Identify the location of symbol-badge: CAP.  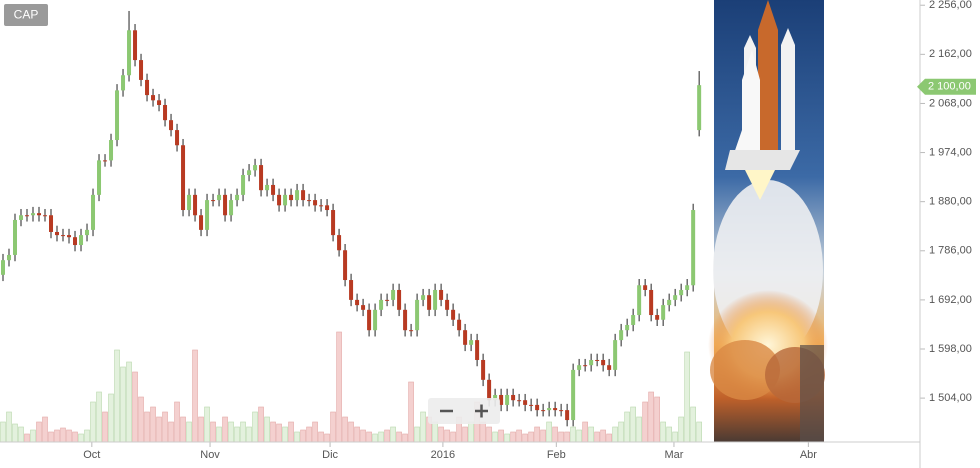
(26, 15).